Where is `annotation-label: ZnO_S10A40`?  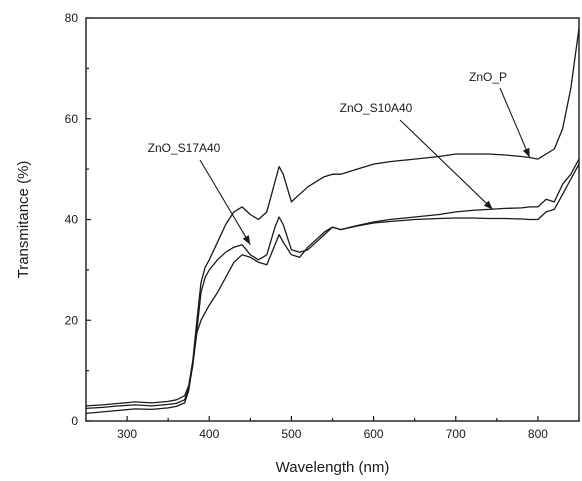
annotation-label: ZnO_S10A40 is located at coordinates (376, 108).